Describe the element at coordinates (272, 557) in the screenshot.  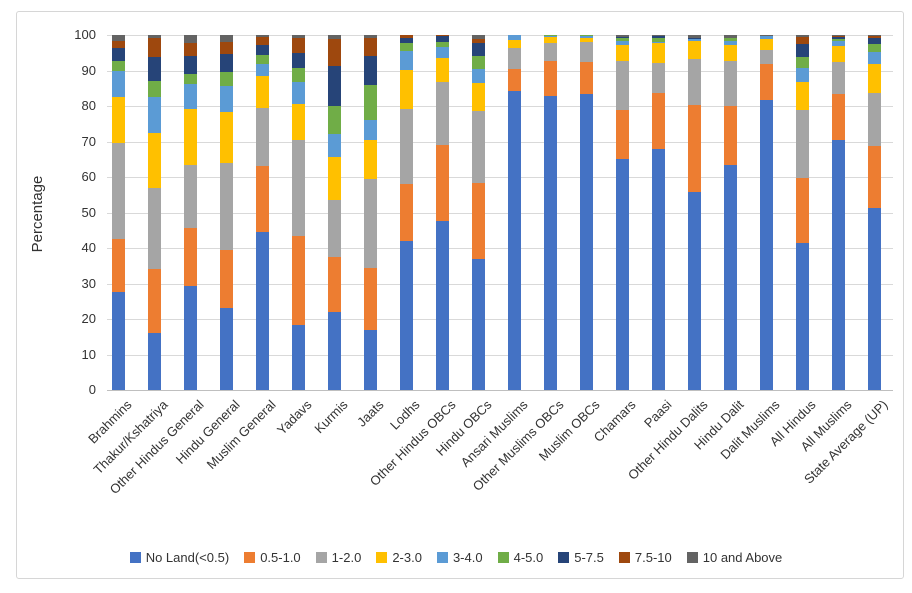
I see `legend-item: 0.5-1.0` at that location.